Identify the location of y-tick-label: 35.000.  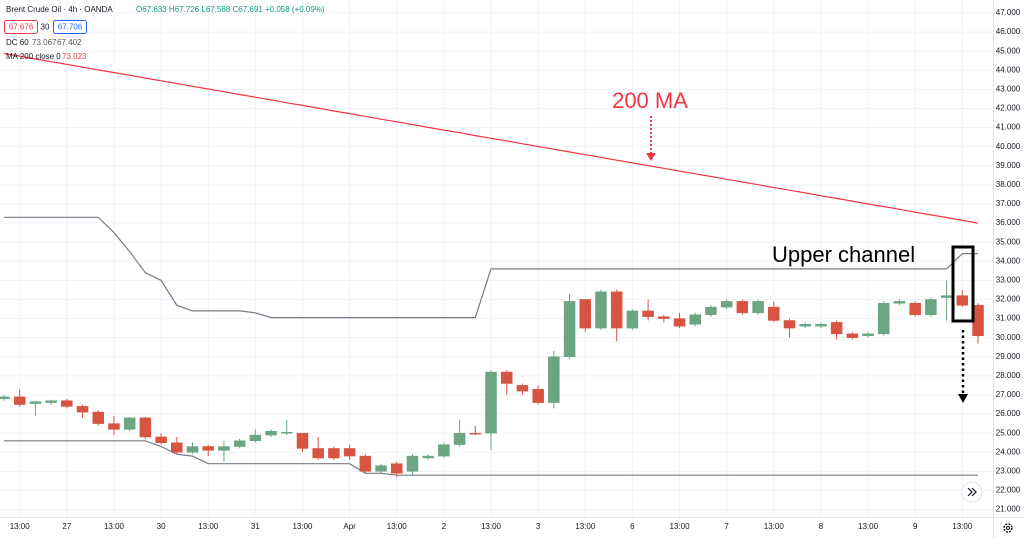
(1008, 241).